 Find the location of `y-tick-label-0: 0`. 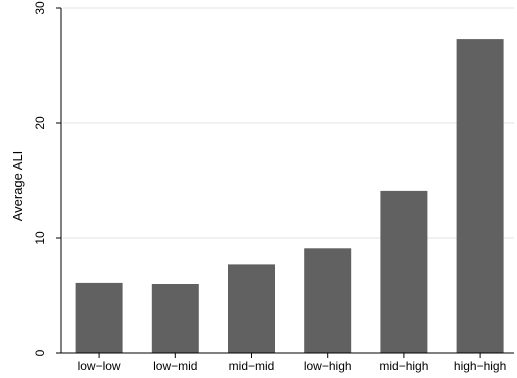

y-tick-label-0: 0 is located at coordinates (40, 352).